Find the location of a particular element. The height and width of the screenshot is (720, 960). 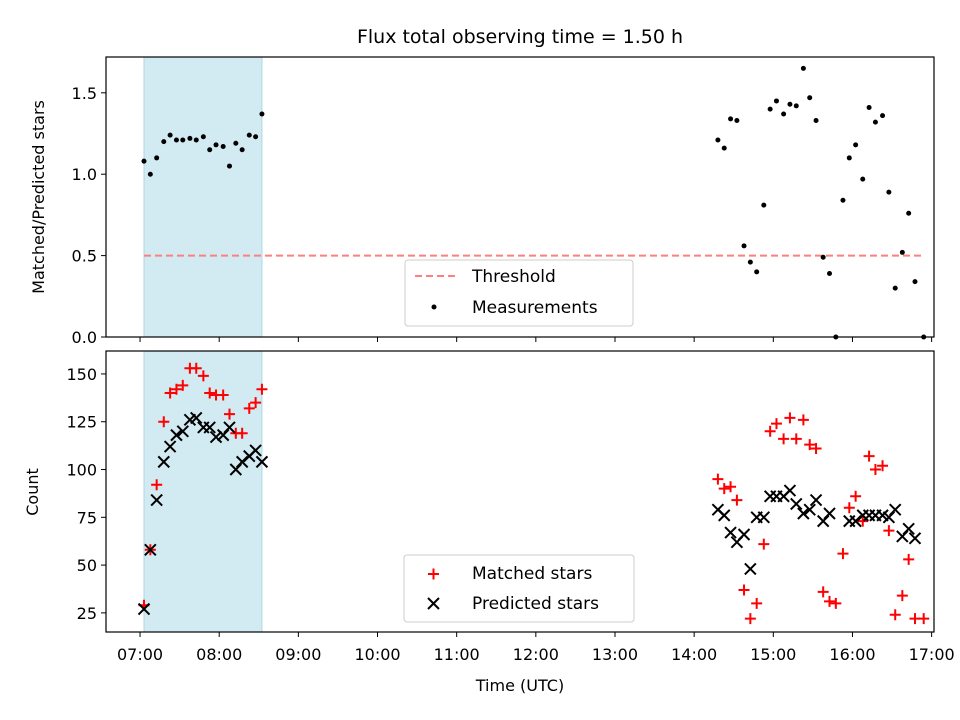

bottom-xtick-label: 13:00 is located at coordinates (615, 654).